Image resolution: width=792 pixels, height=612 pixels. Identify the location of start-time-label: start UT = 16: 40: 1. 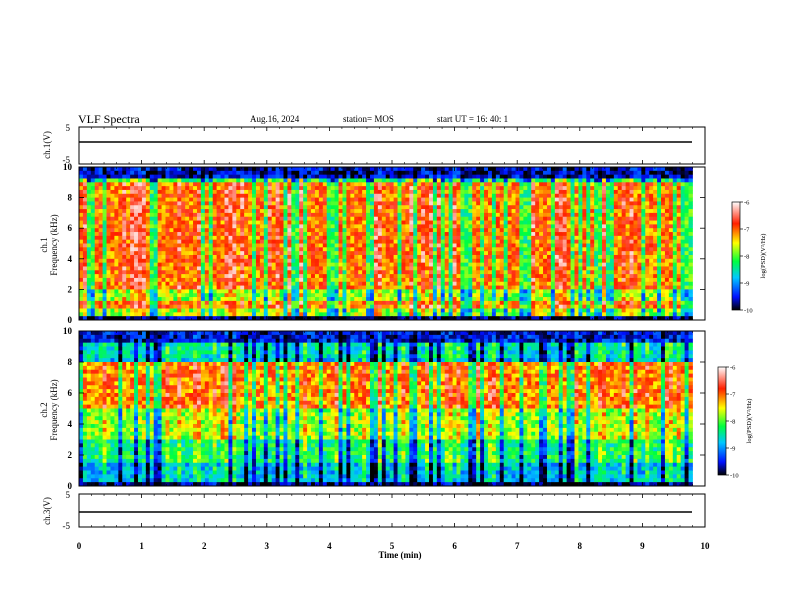
(473, 119).